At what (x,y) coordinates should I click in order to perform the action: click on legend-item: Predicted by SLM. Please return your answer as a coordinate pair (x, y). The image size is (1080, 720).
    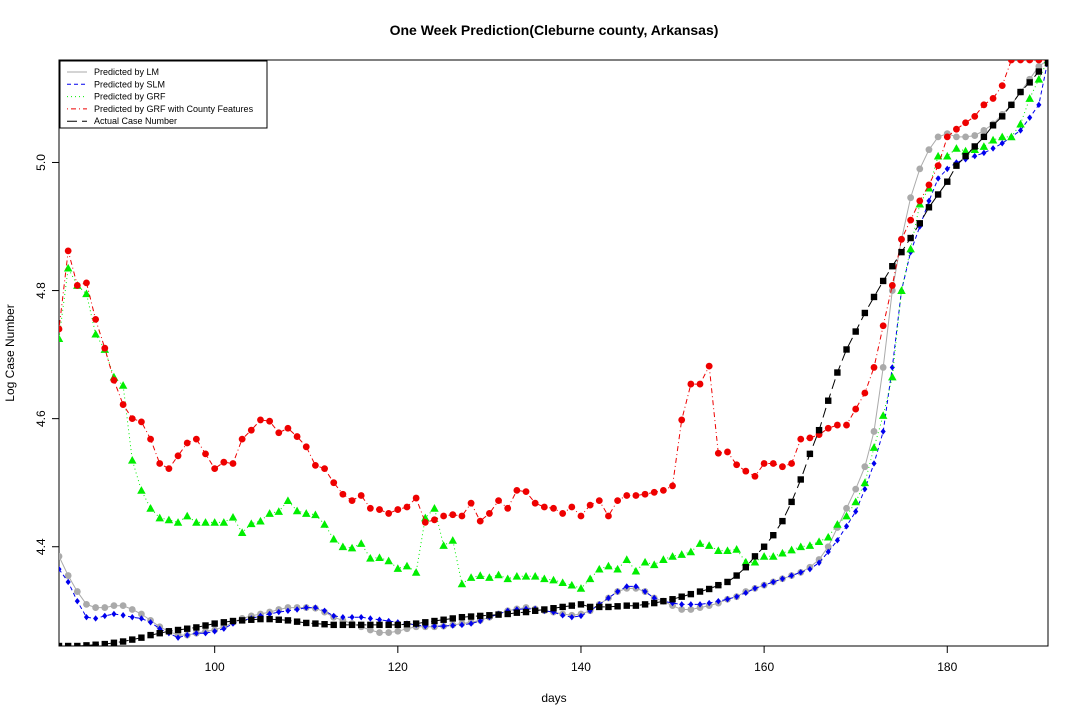
    Looking at the image, I should click on (116, 84).